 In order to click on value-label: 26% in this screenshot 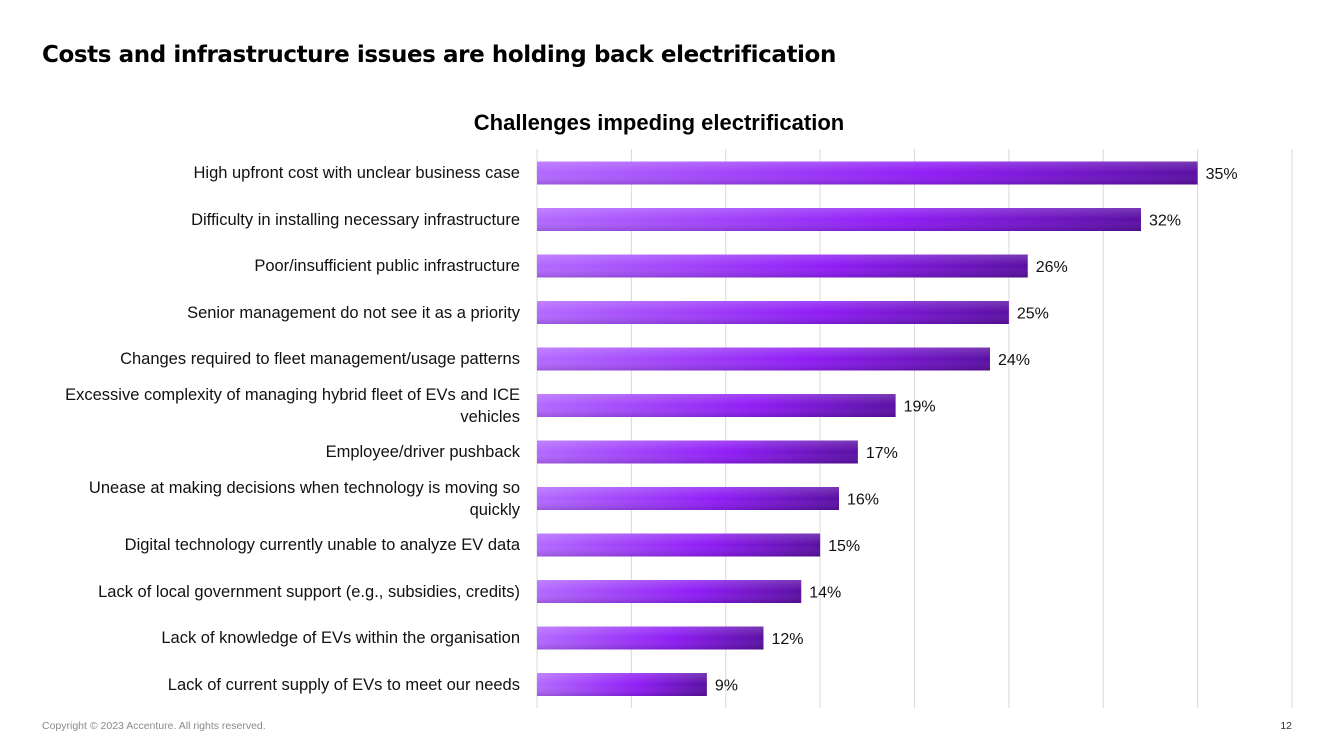, I will do `click(1052, 267)`.